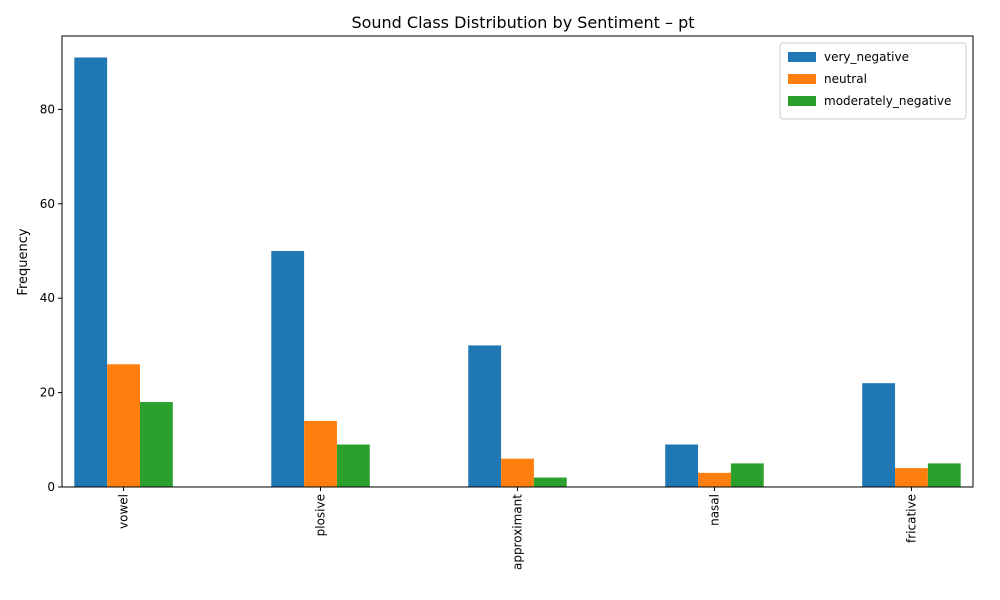  Describe the element at coordinates (802, 57) in the screenshot. I see `legend-swatch-very_negative` at that location.